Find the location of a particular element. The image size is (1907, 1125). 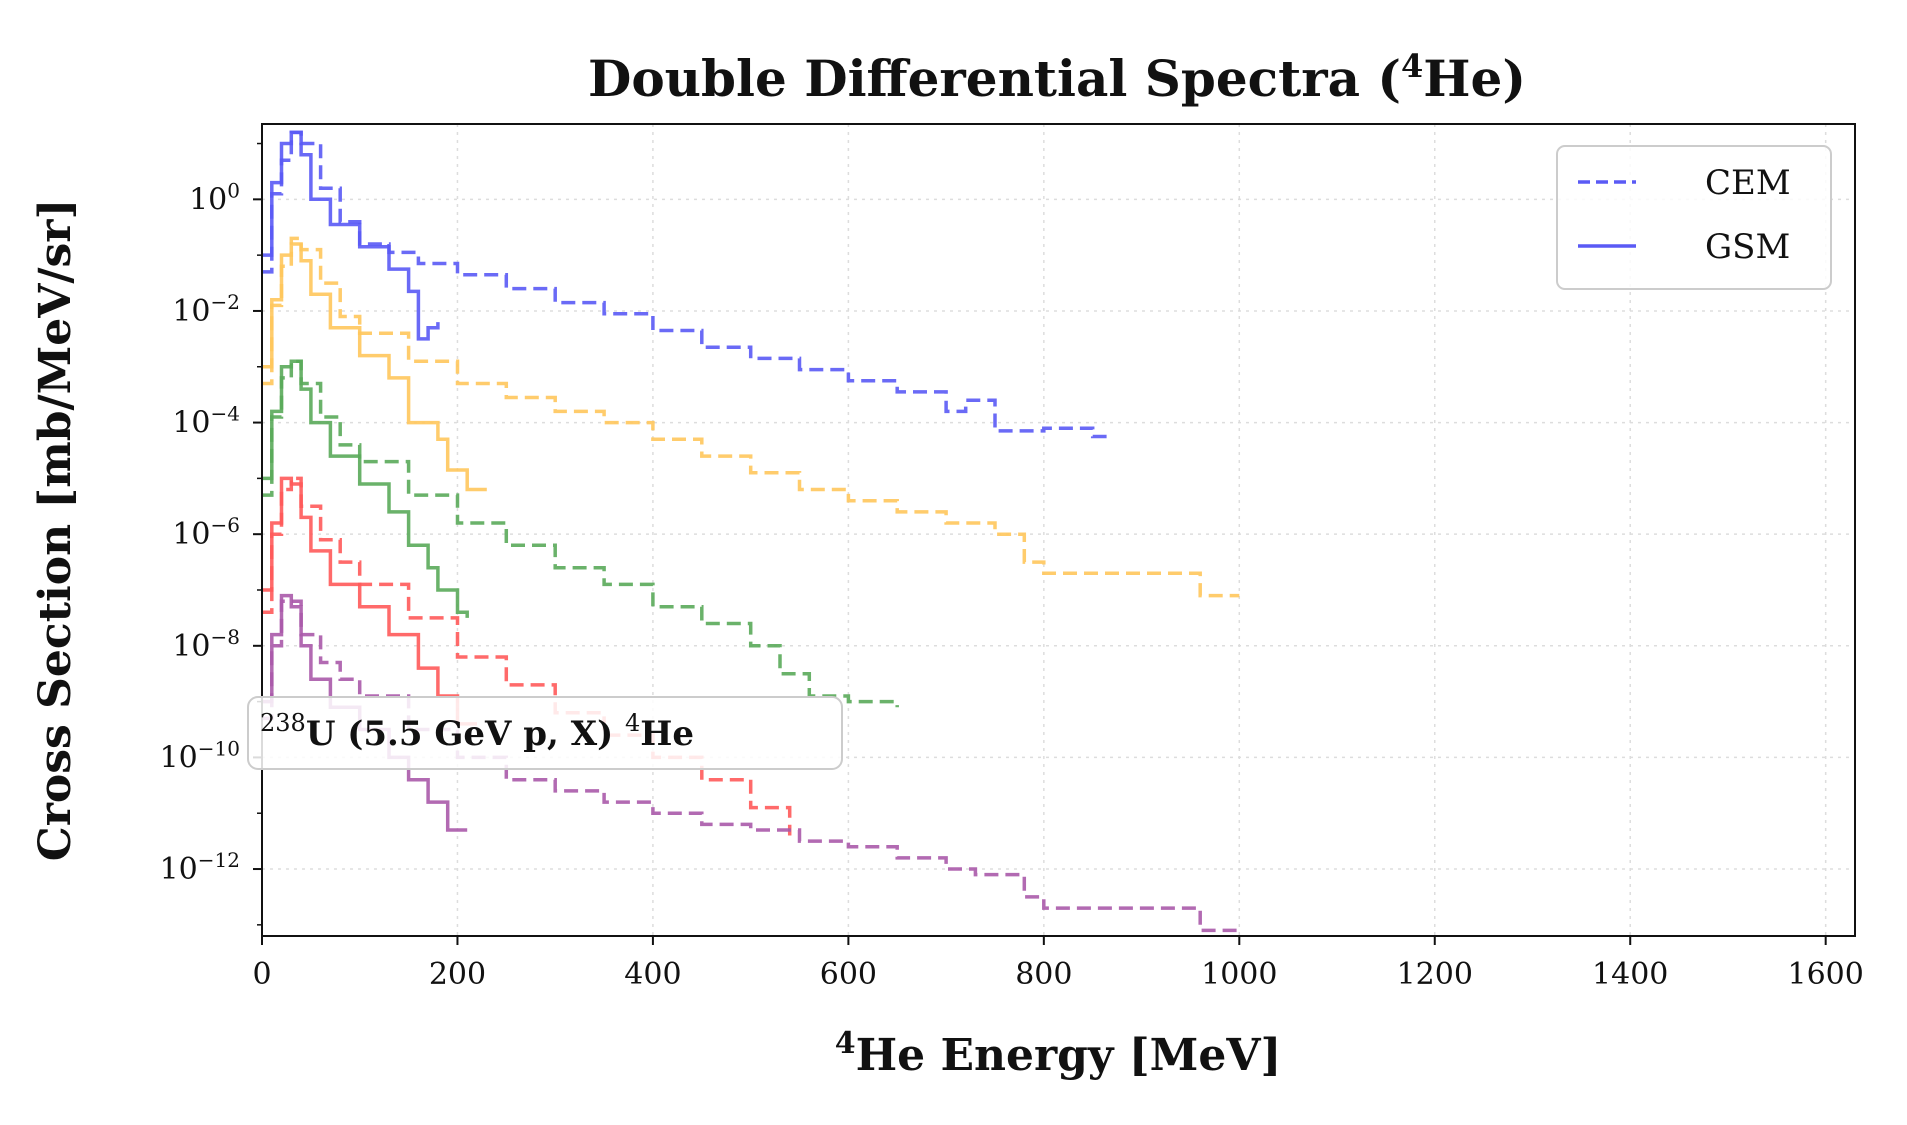

annotation-text: 238U (5.5 GeV p, X) 4He is located at coordinates (477, 731).